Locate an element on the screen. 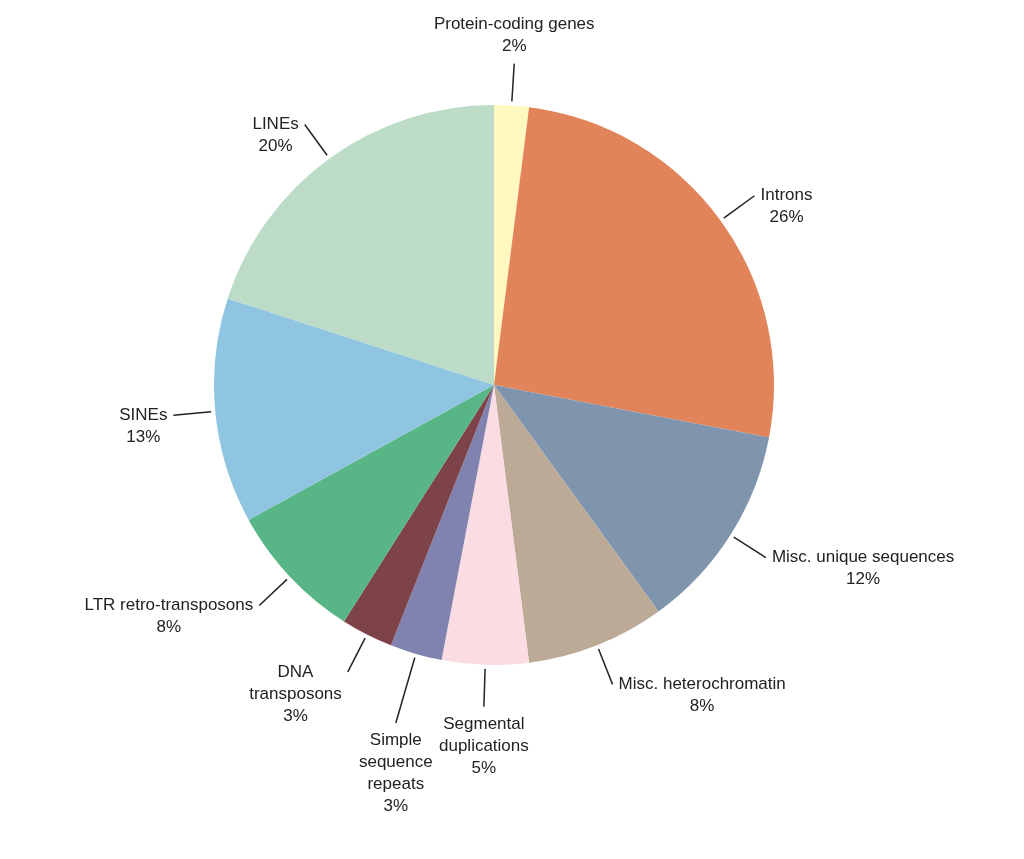 The image size is (1024, 859). slice-label: DNA transposons is located at coordinates (295, 682).